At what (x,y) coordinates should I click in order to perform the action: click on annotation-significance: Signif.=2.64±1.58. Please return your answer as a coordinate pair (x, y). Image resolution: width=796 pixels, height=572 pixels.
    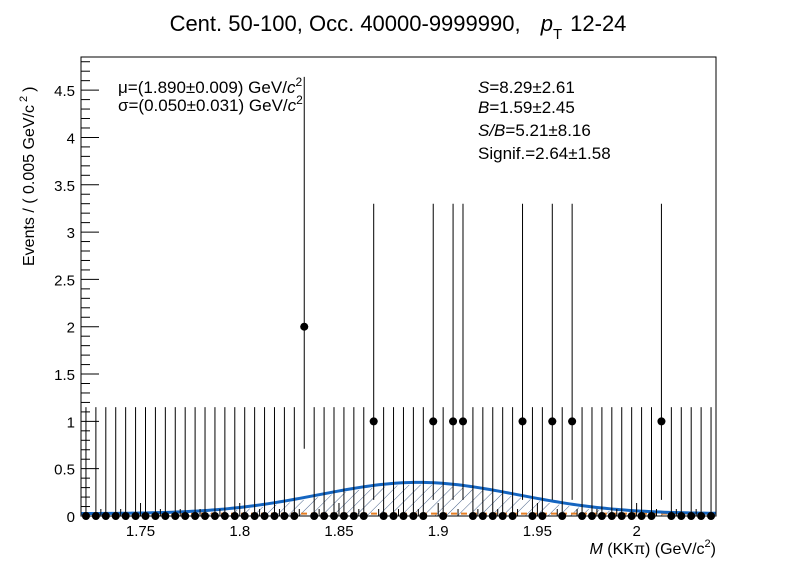
    Looking at the image, I should click on (544, 153).